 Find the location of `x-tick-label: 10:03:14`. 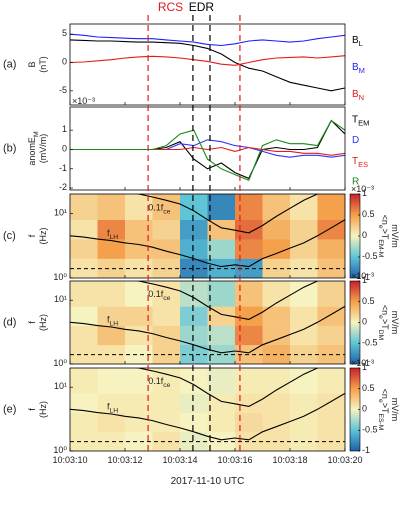

x-tick-label: 10:03:14 is located at coordinates (179, 460).